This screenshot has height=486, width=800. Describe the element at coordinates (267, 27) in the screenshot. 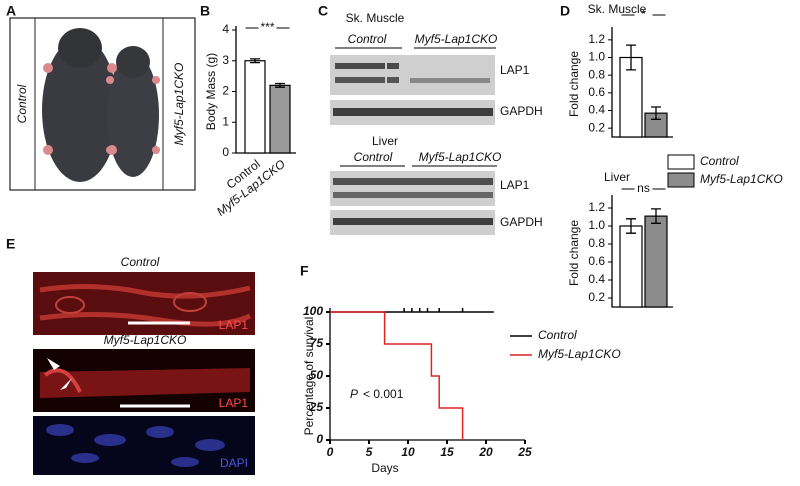

I see `significance: ***` at that location.